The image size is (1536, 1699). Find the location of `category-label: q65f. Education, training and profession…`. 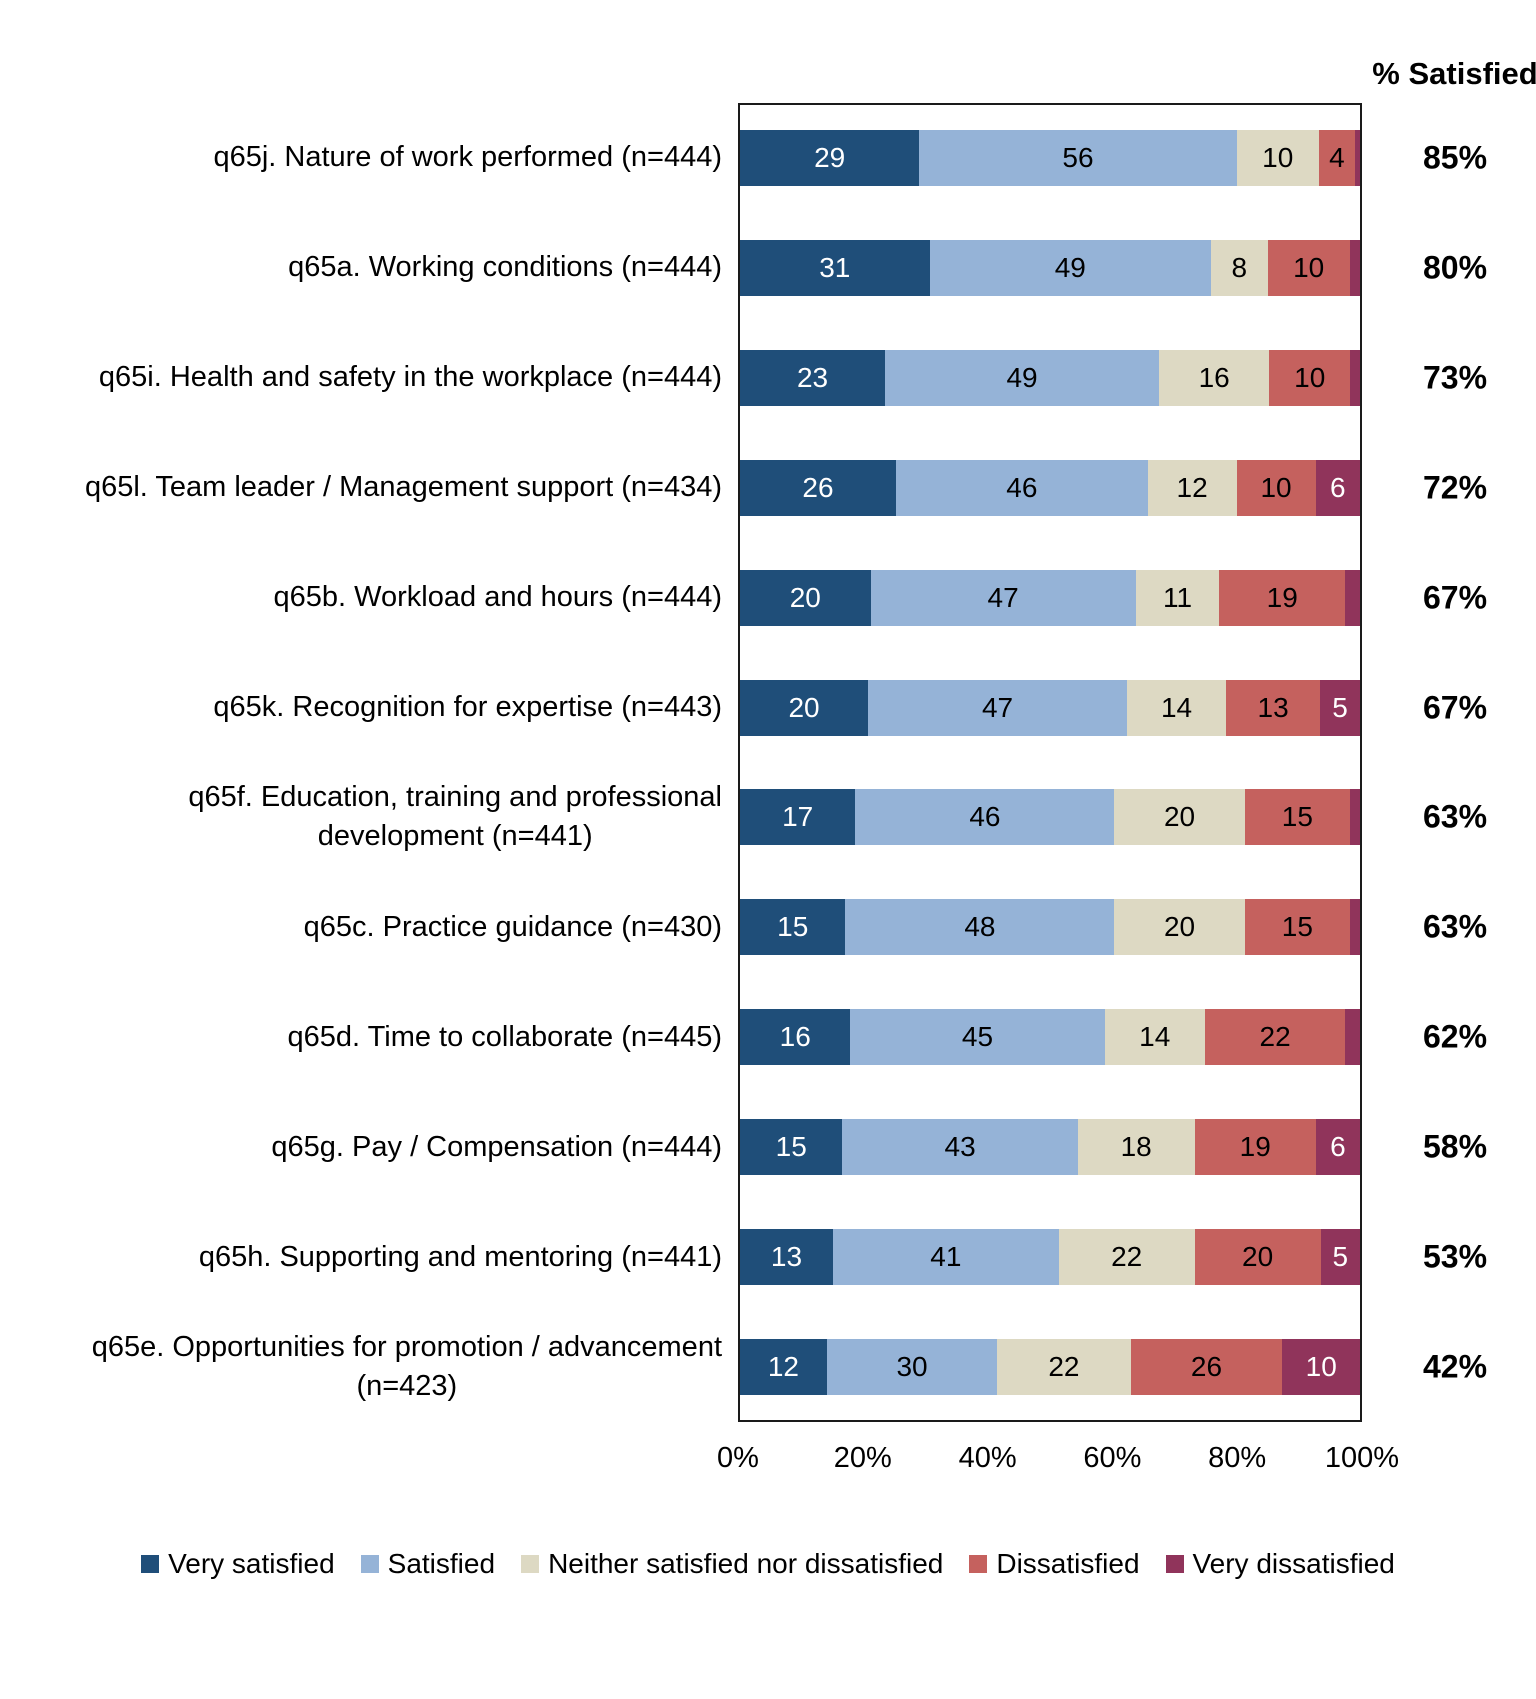

category-label: q65f. Education, training and profession… is located at coordinates (361, 818).